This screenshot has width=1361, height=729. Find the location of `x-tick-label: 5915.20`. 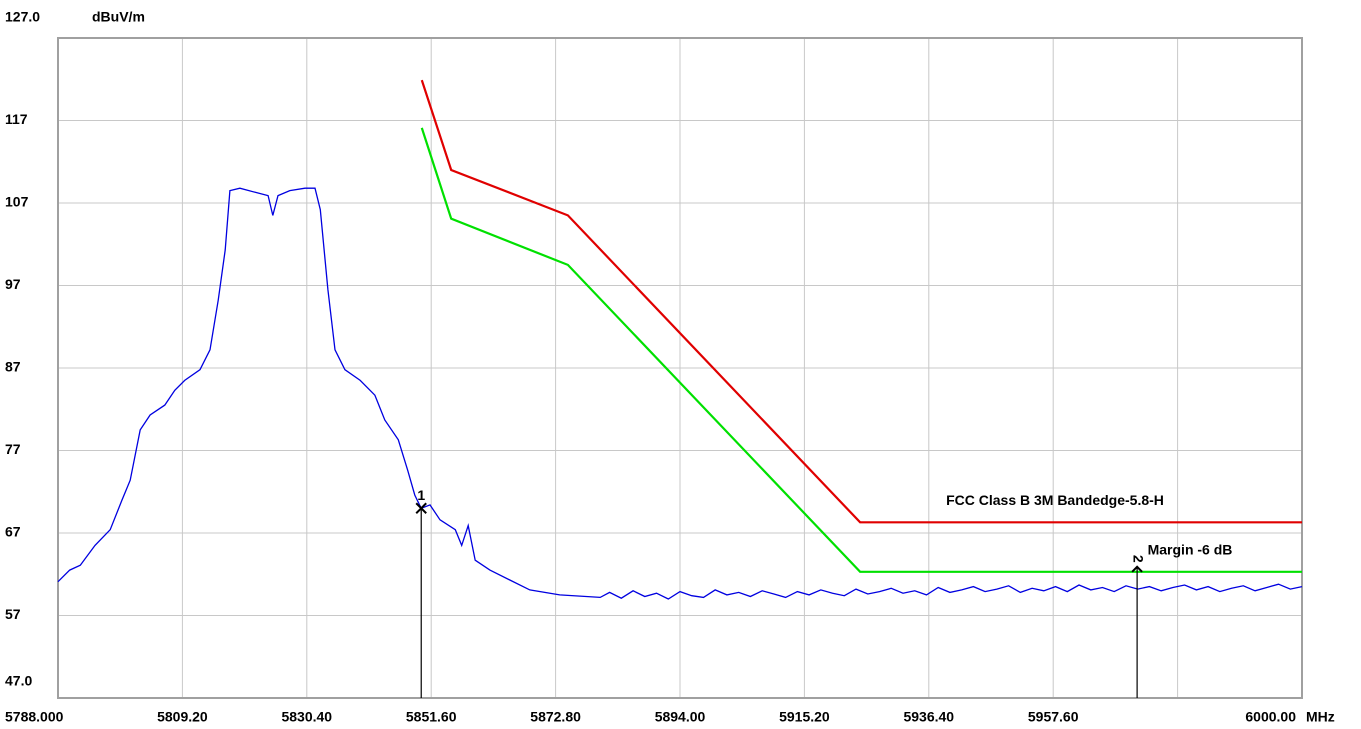

x-tick-label: 5915.20 is located at coordinates (804, 717).